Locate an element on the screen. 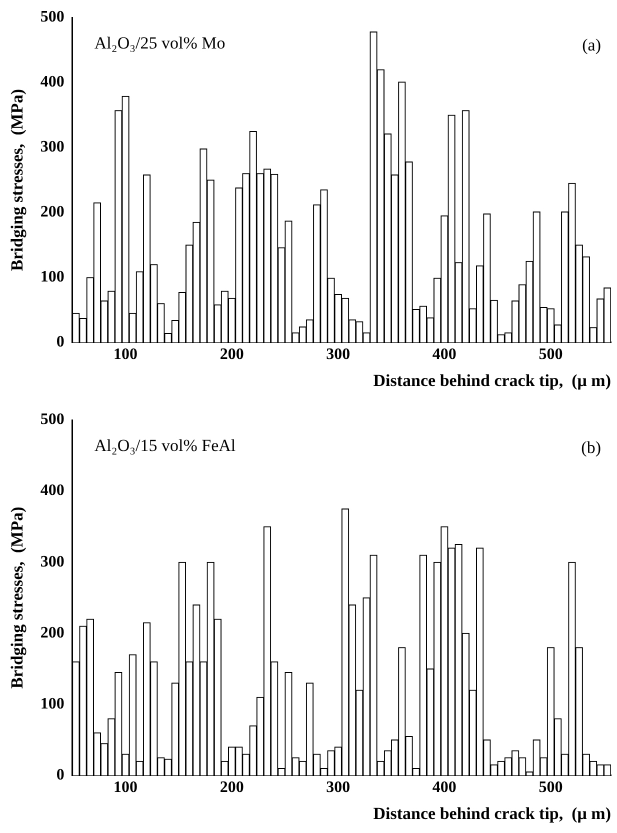  annotation: Al₂O₃/15 vol% FeAl is located at coordinates (165, 445).